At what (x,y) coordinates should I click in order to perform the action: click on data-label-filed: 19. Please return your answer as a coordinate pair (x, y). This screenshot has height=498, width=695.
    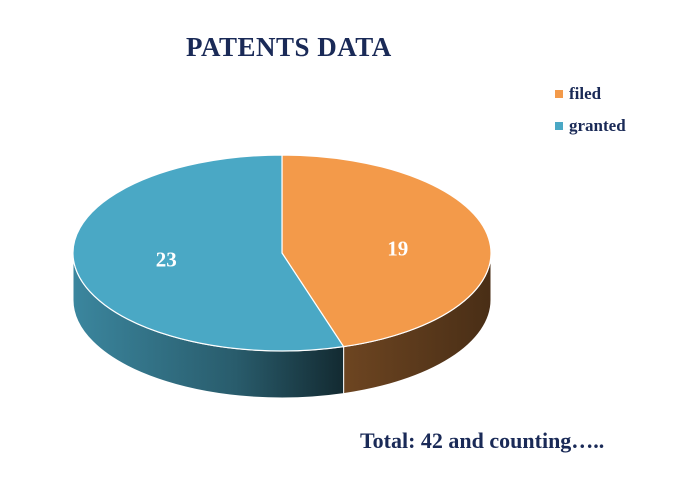
    Looking at the image, I should click on (397, 249).